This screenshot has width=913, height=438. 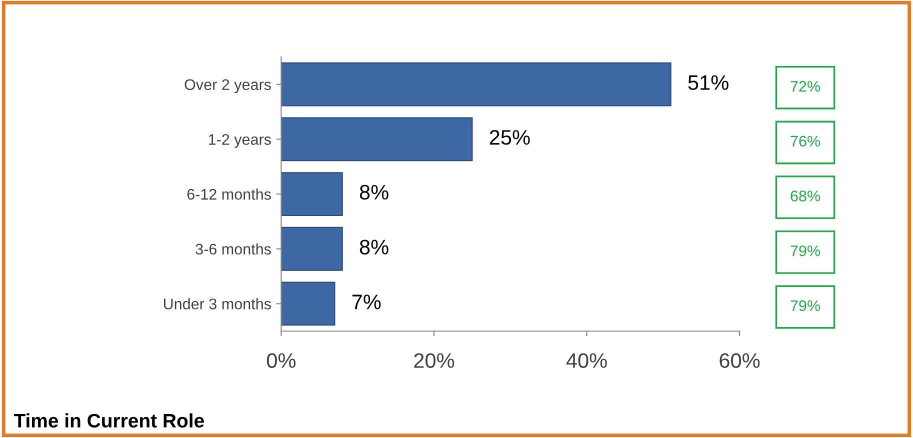 What do you see at coordinates (586, 360) in the screenshot?
I see `x-tick-label: 40%` at bounding box center [586, 360].